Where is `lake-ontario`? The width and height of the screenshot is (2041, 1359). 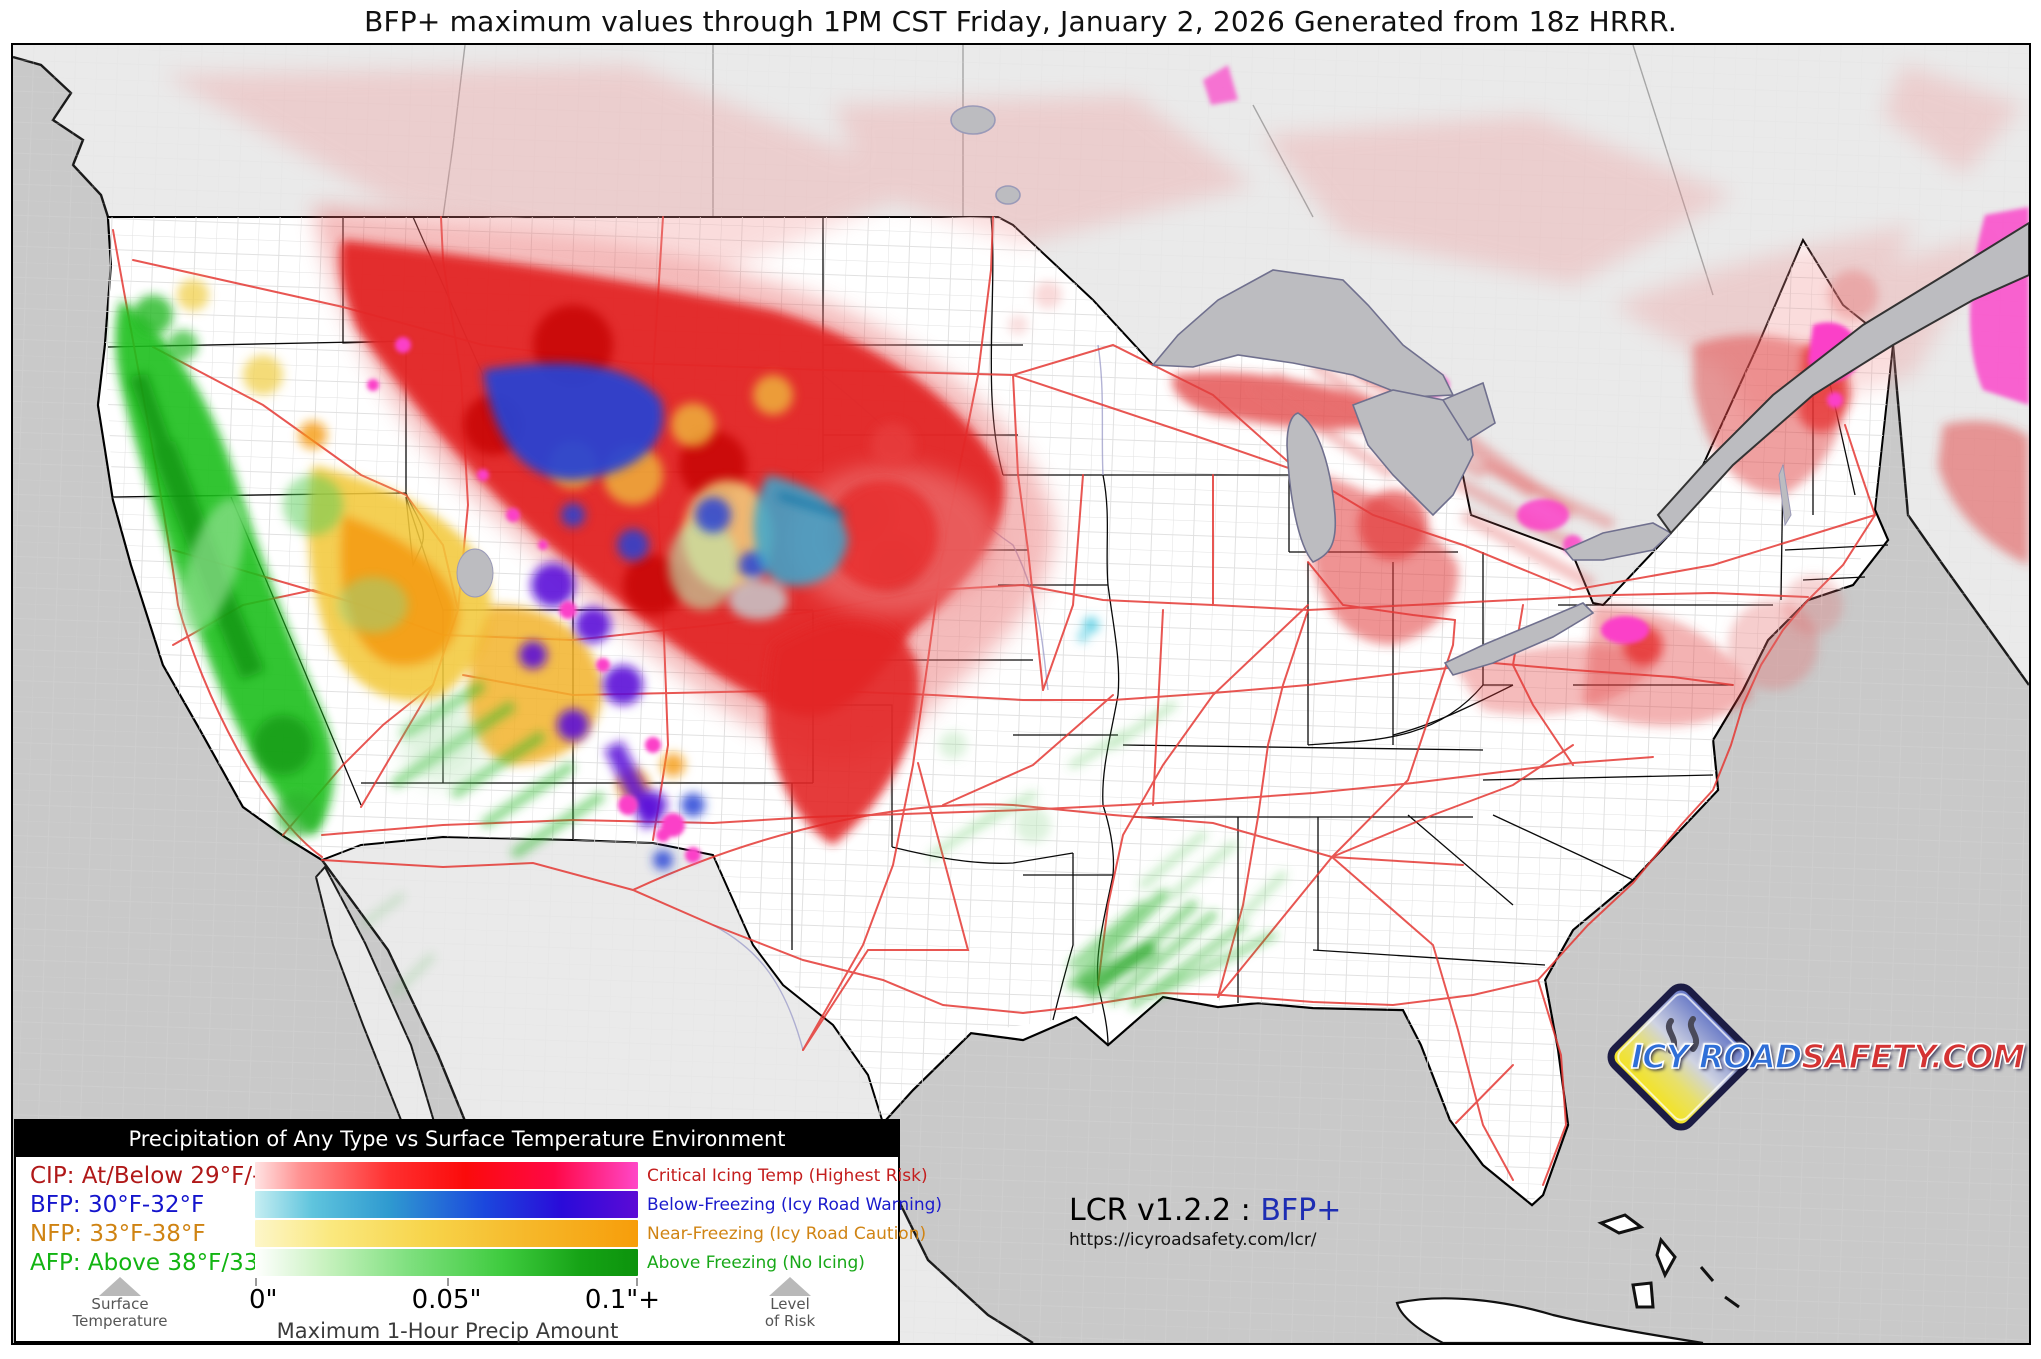
lake-ontario is located at coordinates (1618, 541).